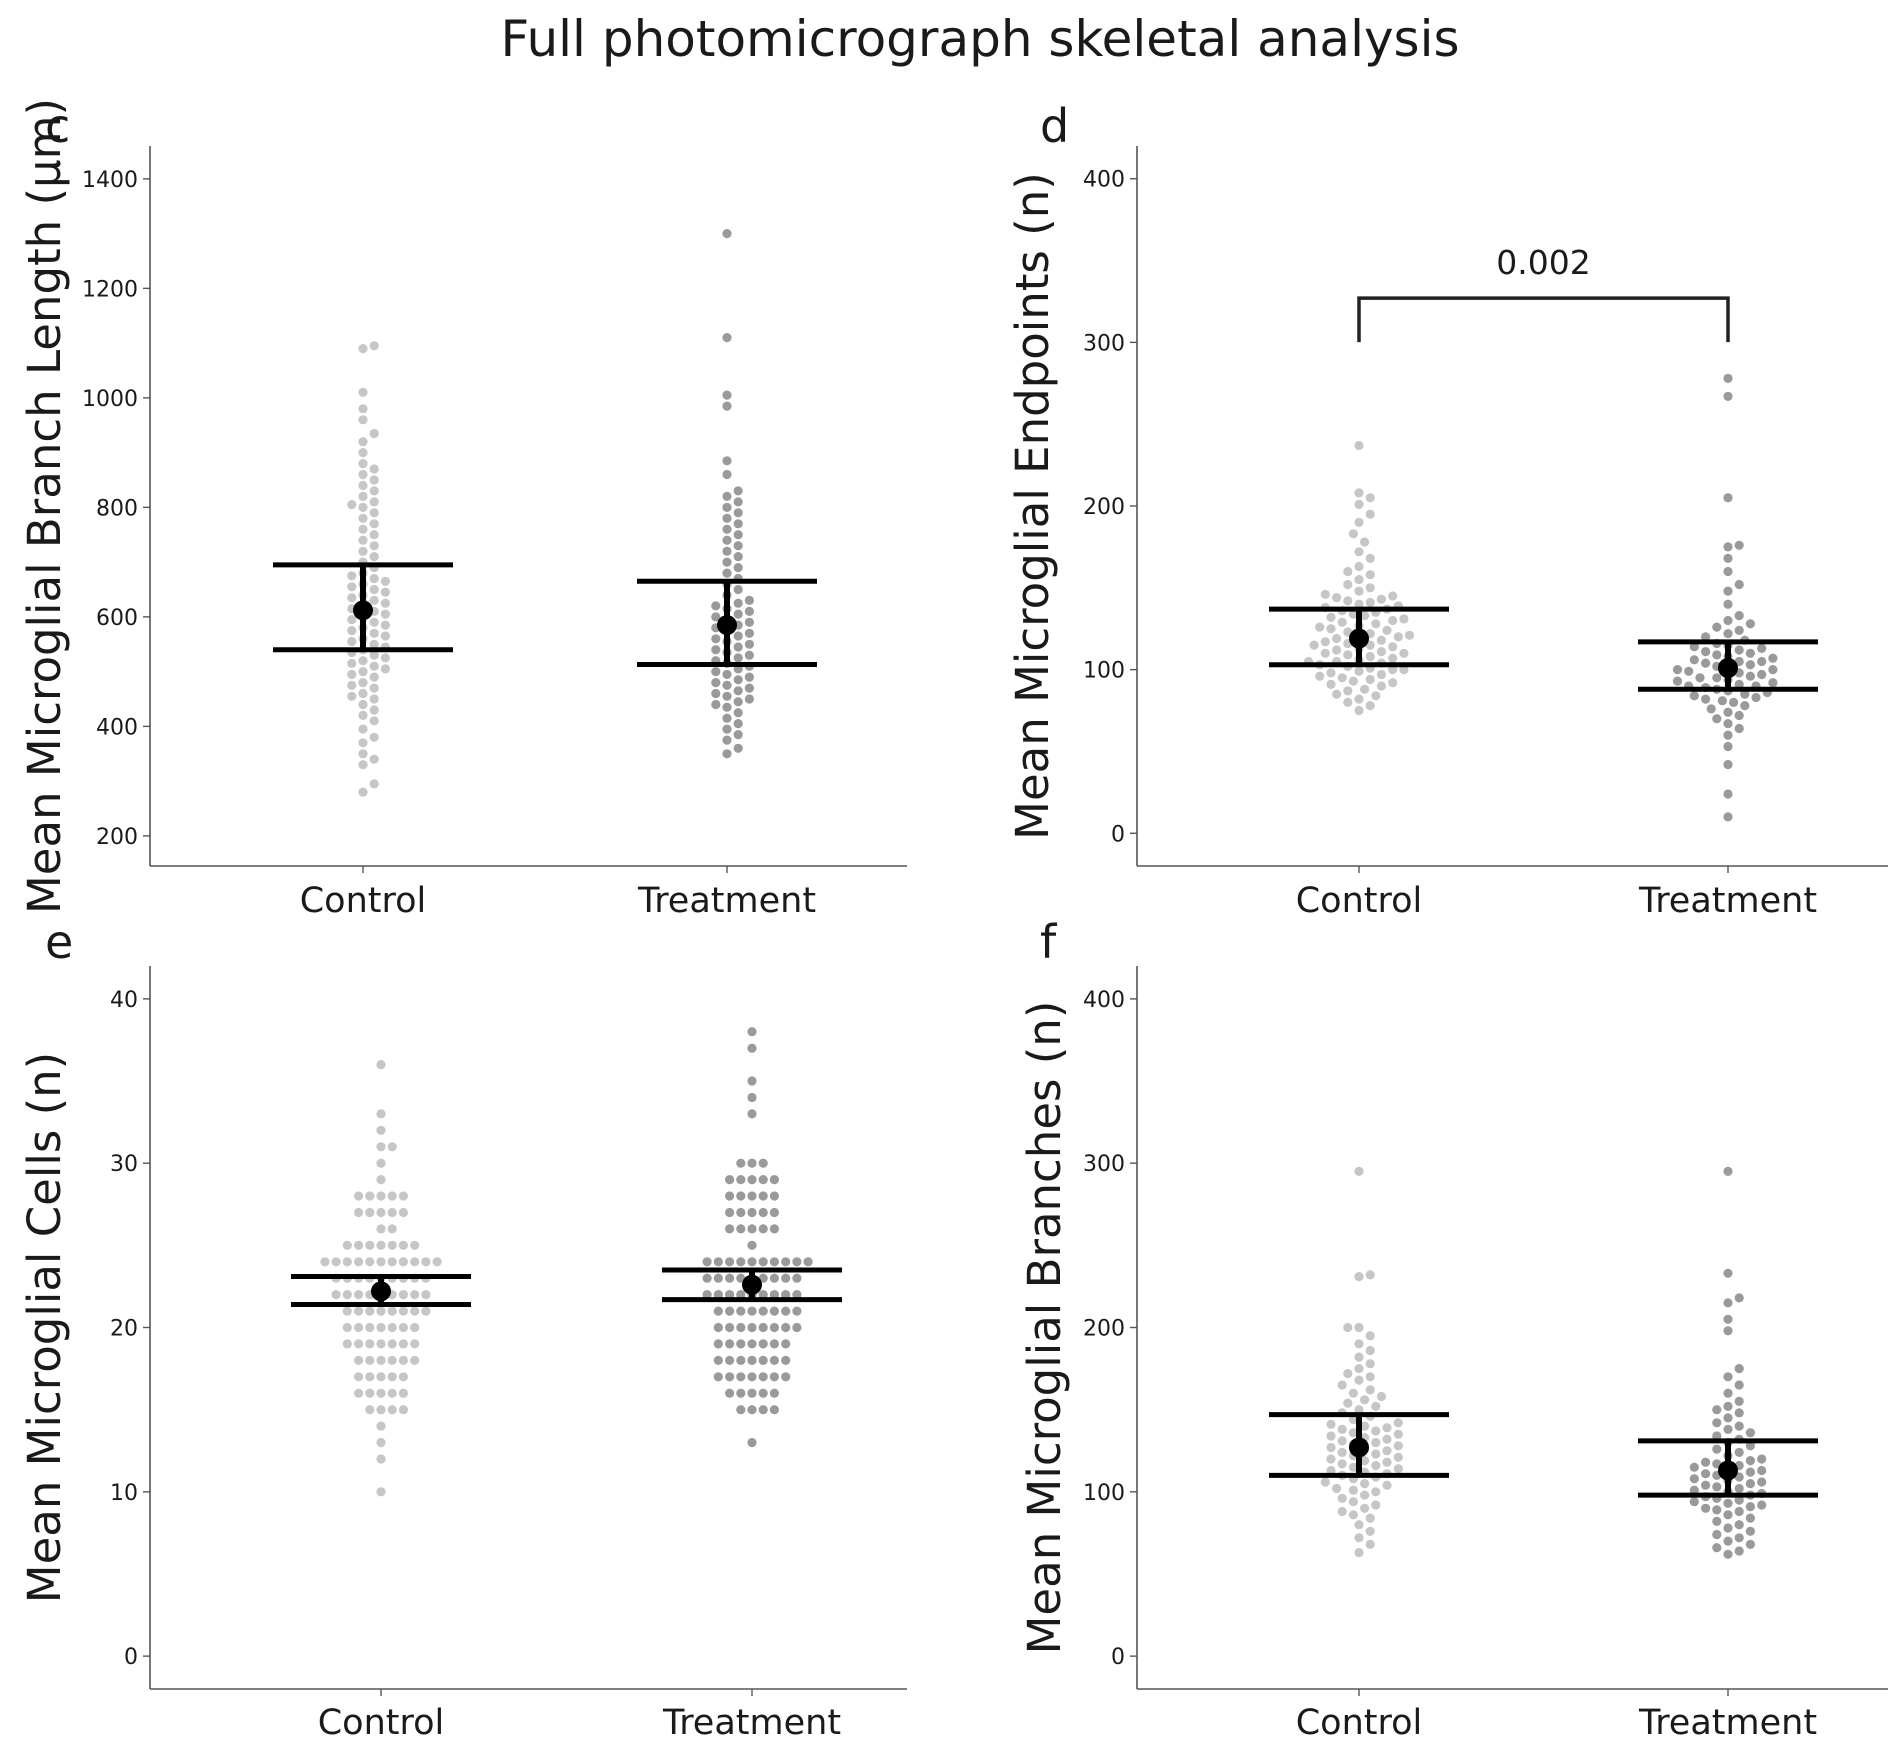 Image resolution: width=1904 pixels, height=1748 pixels. What do you see at coordinates (124, 1329) in the screenshot?
I see `y-tick-label: 20` at bounding box center [124, 1329].